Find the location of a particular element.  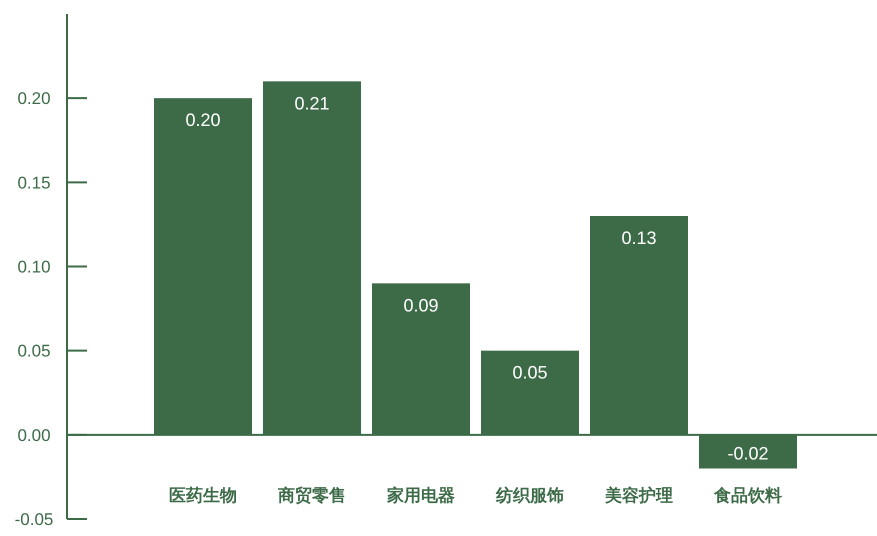

y-tick-label: 0.10 is located at coordinates (34, 267).